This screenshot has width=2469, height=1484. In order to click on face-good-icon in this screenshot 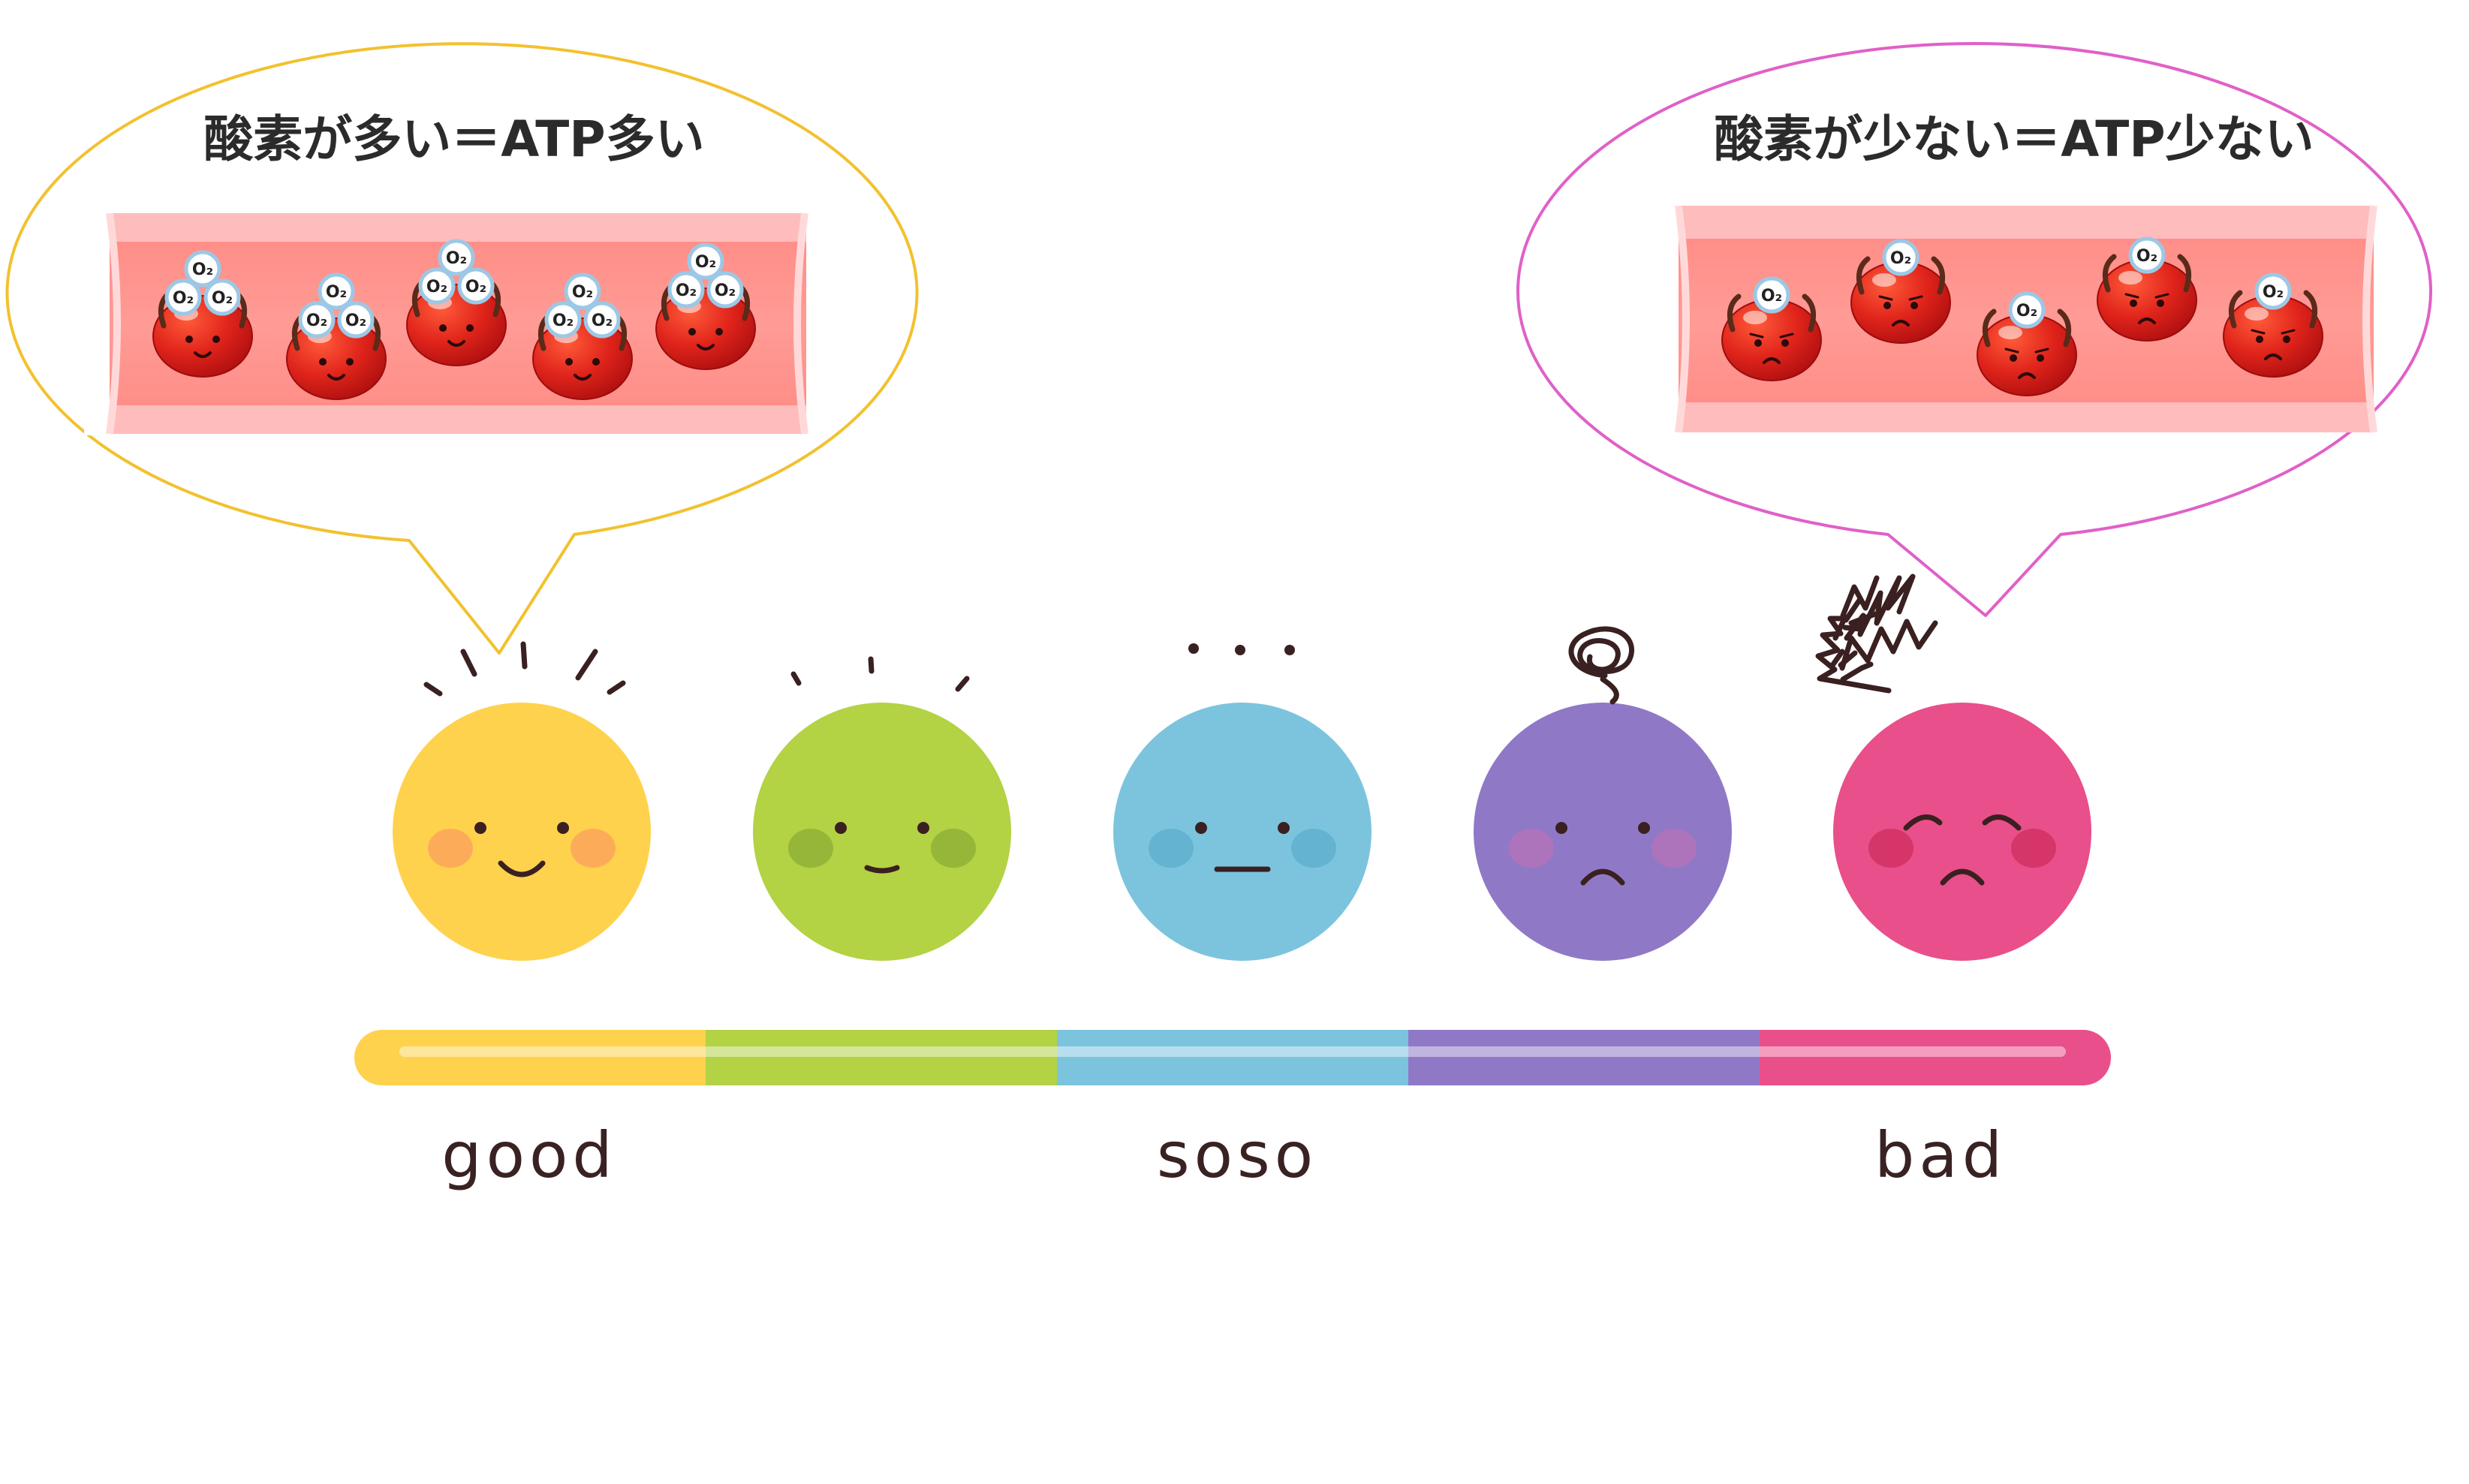, I will do `click(522, 832)`.